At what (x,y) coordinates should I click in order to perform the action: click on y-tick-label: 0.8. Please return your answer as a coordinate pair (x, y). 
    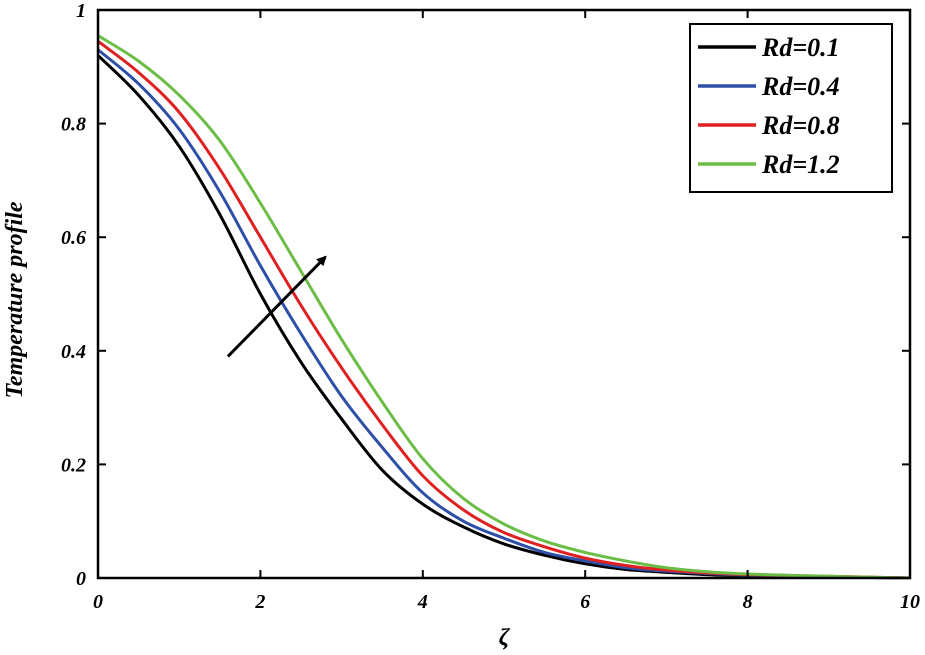
    Looking at the image, I should click on (73, 125).